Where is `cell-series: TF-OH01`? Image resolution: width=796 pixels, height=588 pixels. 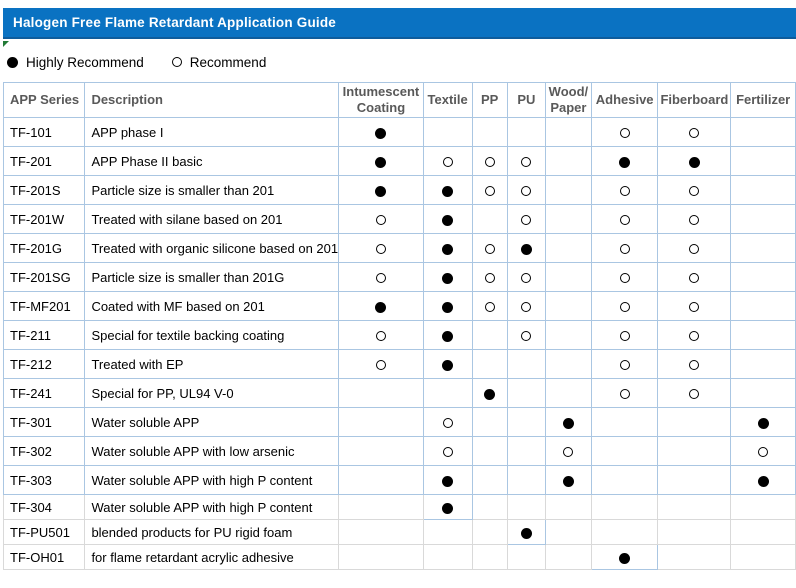
cell-series: TF-OH01 is located at coordinates (44, 557).